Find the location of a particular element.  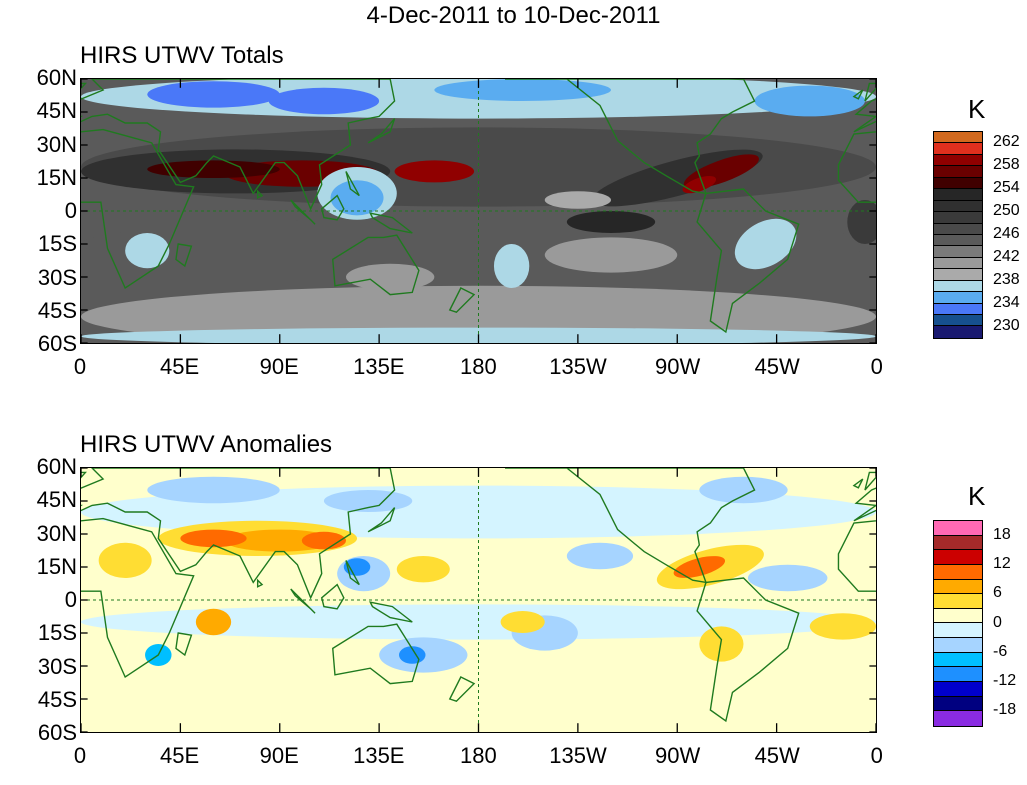

lat-label: 15N is located at coordinates (56, 177).